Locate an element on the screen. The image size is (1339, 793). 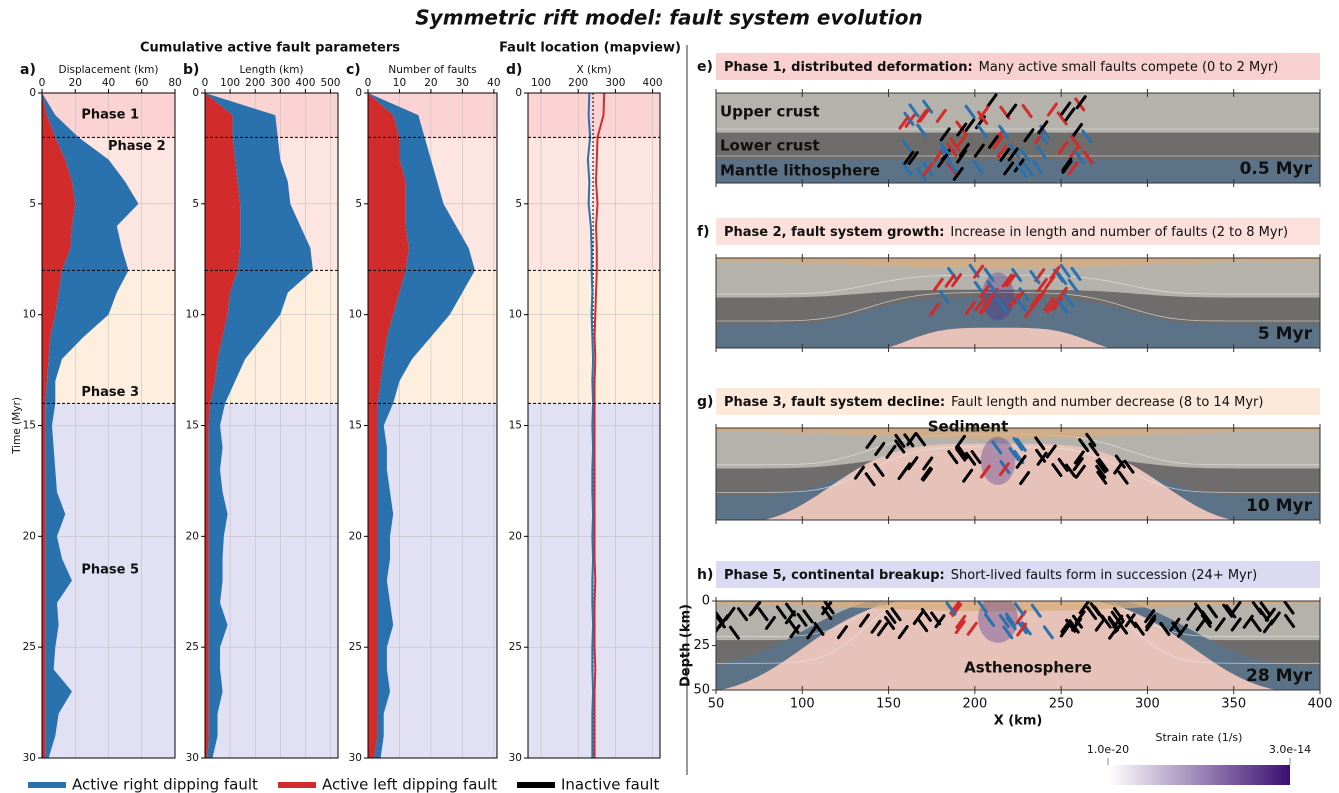
legend-swatch is located at coordinates (297, 785).